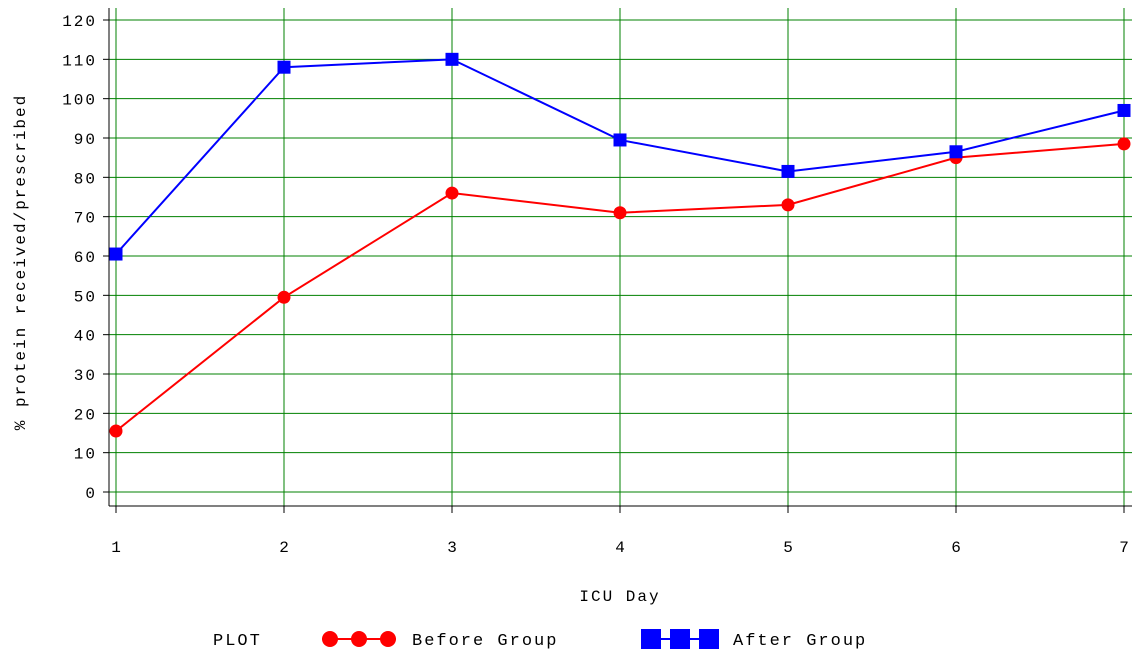  Describe the element at coordinates (85, 297) in the screenshot. I see `y-tick-label: 50` at that location.